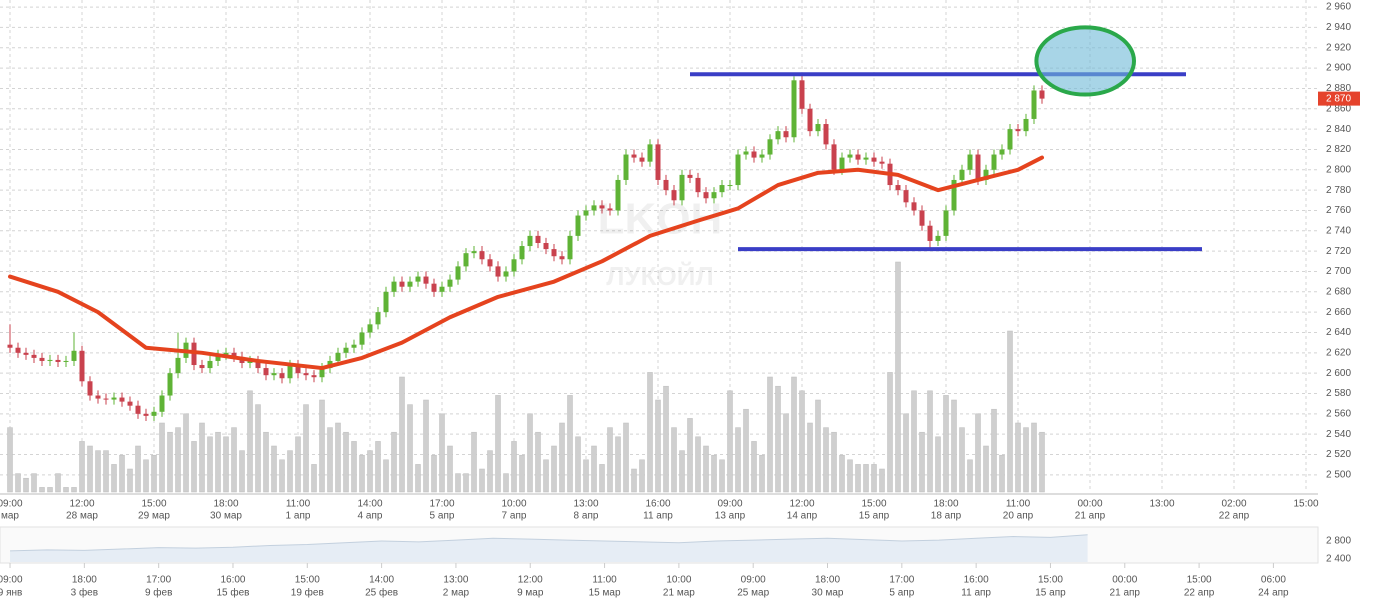 Image resolution: width=1380 pixels, height=604 pixels. I want to click on y-tick-label: 2 600, so click(1338, 373).